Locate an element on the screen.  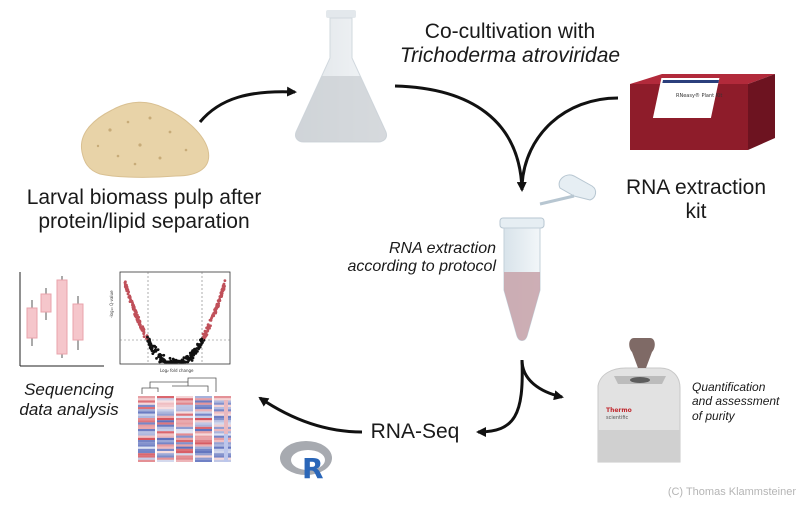
quant-line1: Quantification is located at coordinates (729, 387).